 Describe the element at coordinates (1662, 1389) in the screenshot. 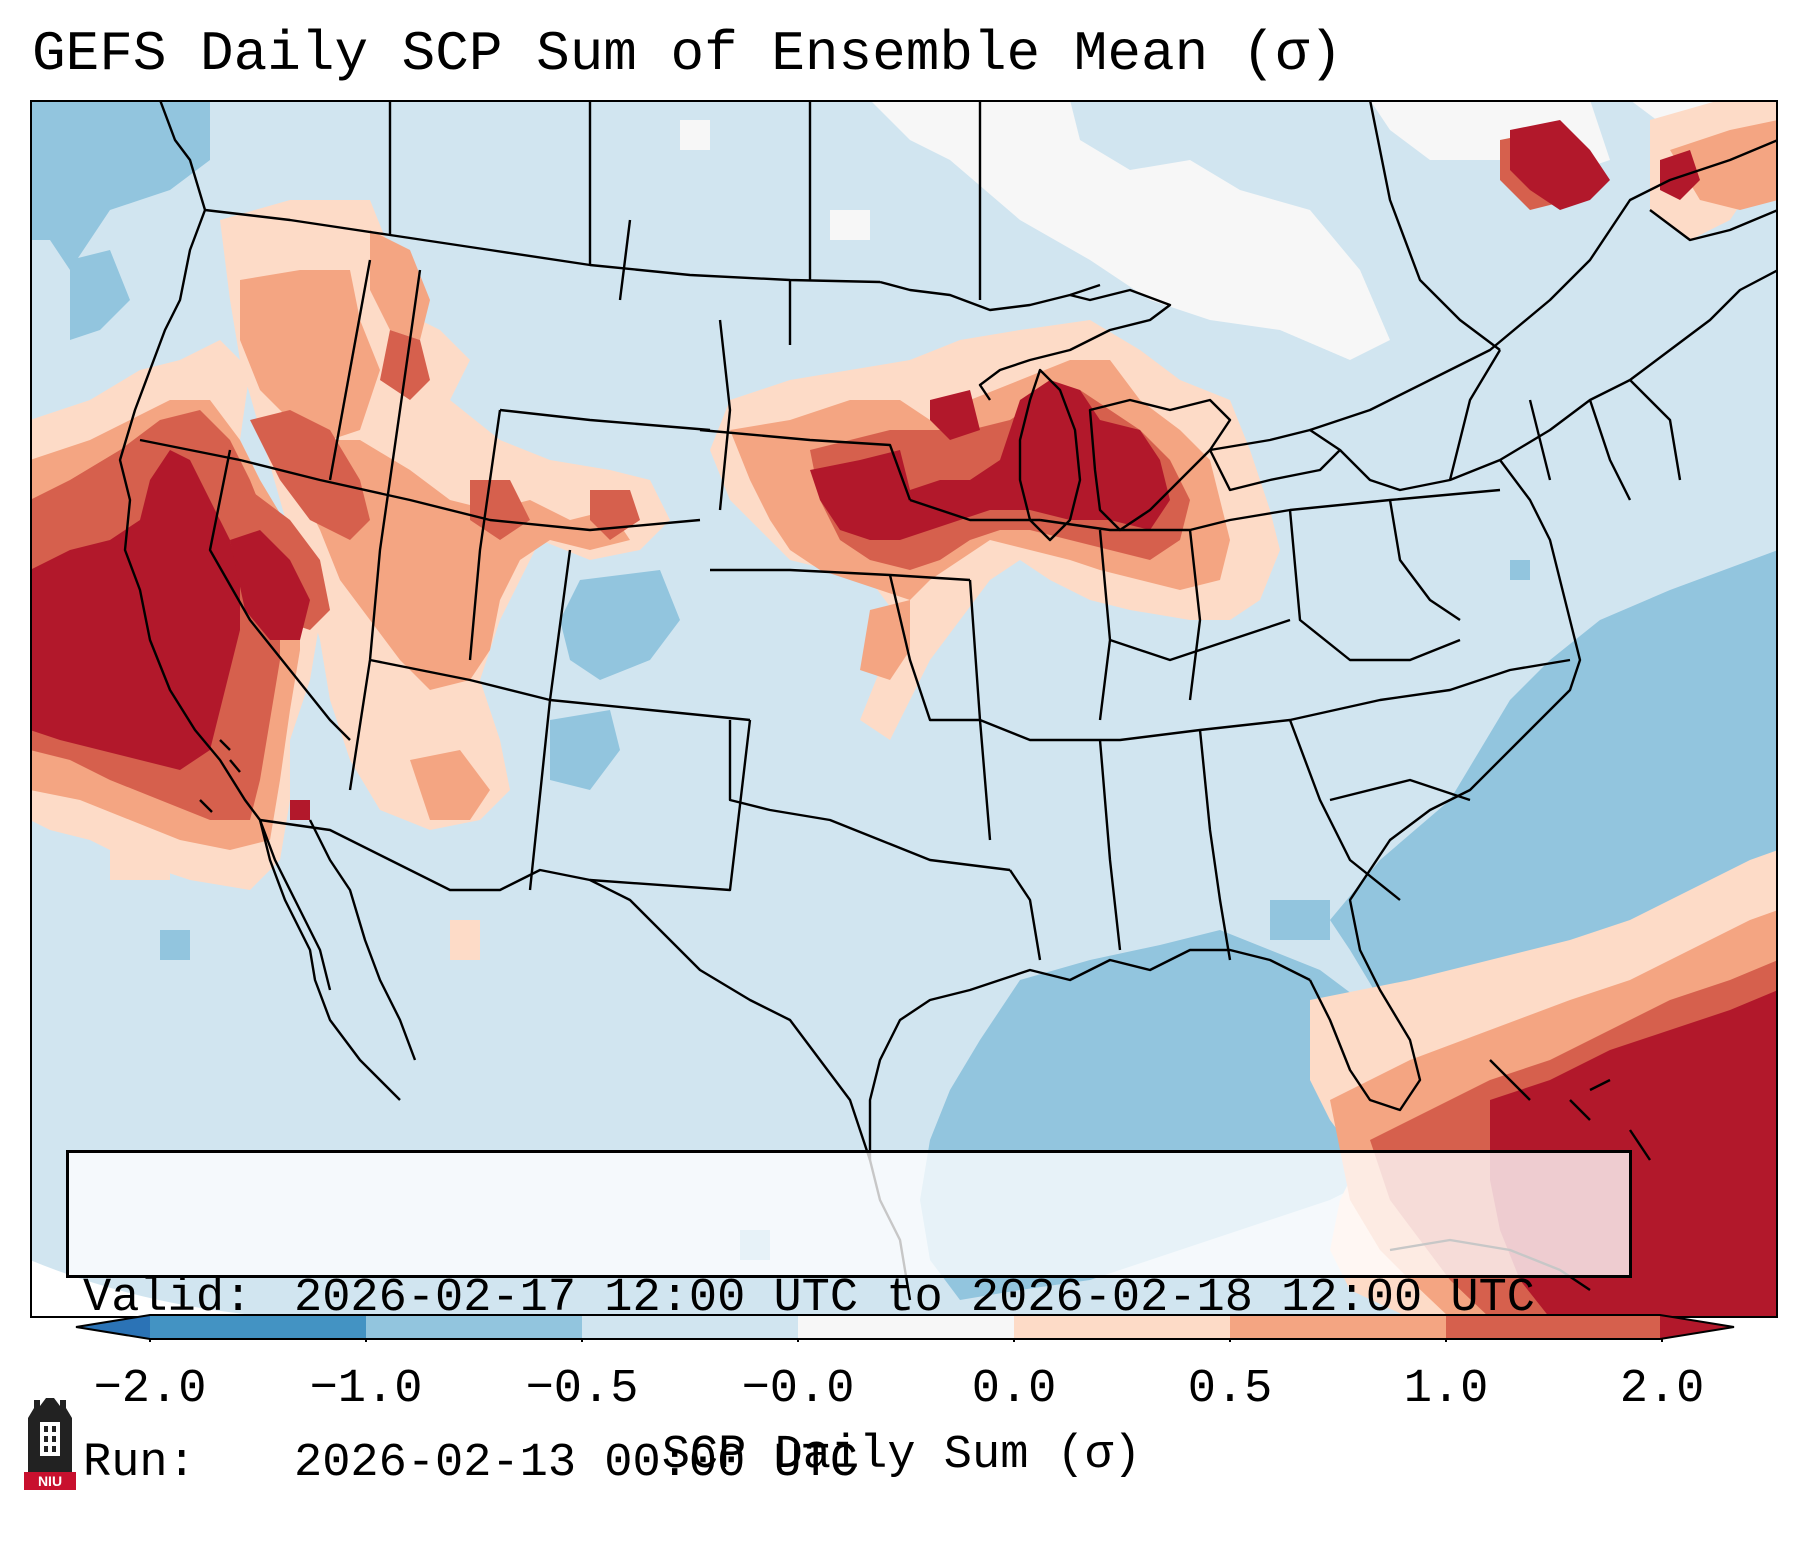

I see `colorbar-tick-label: 2.0` at that location.